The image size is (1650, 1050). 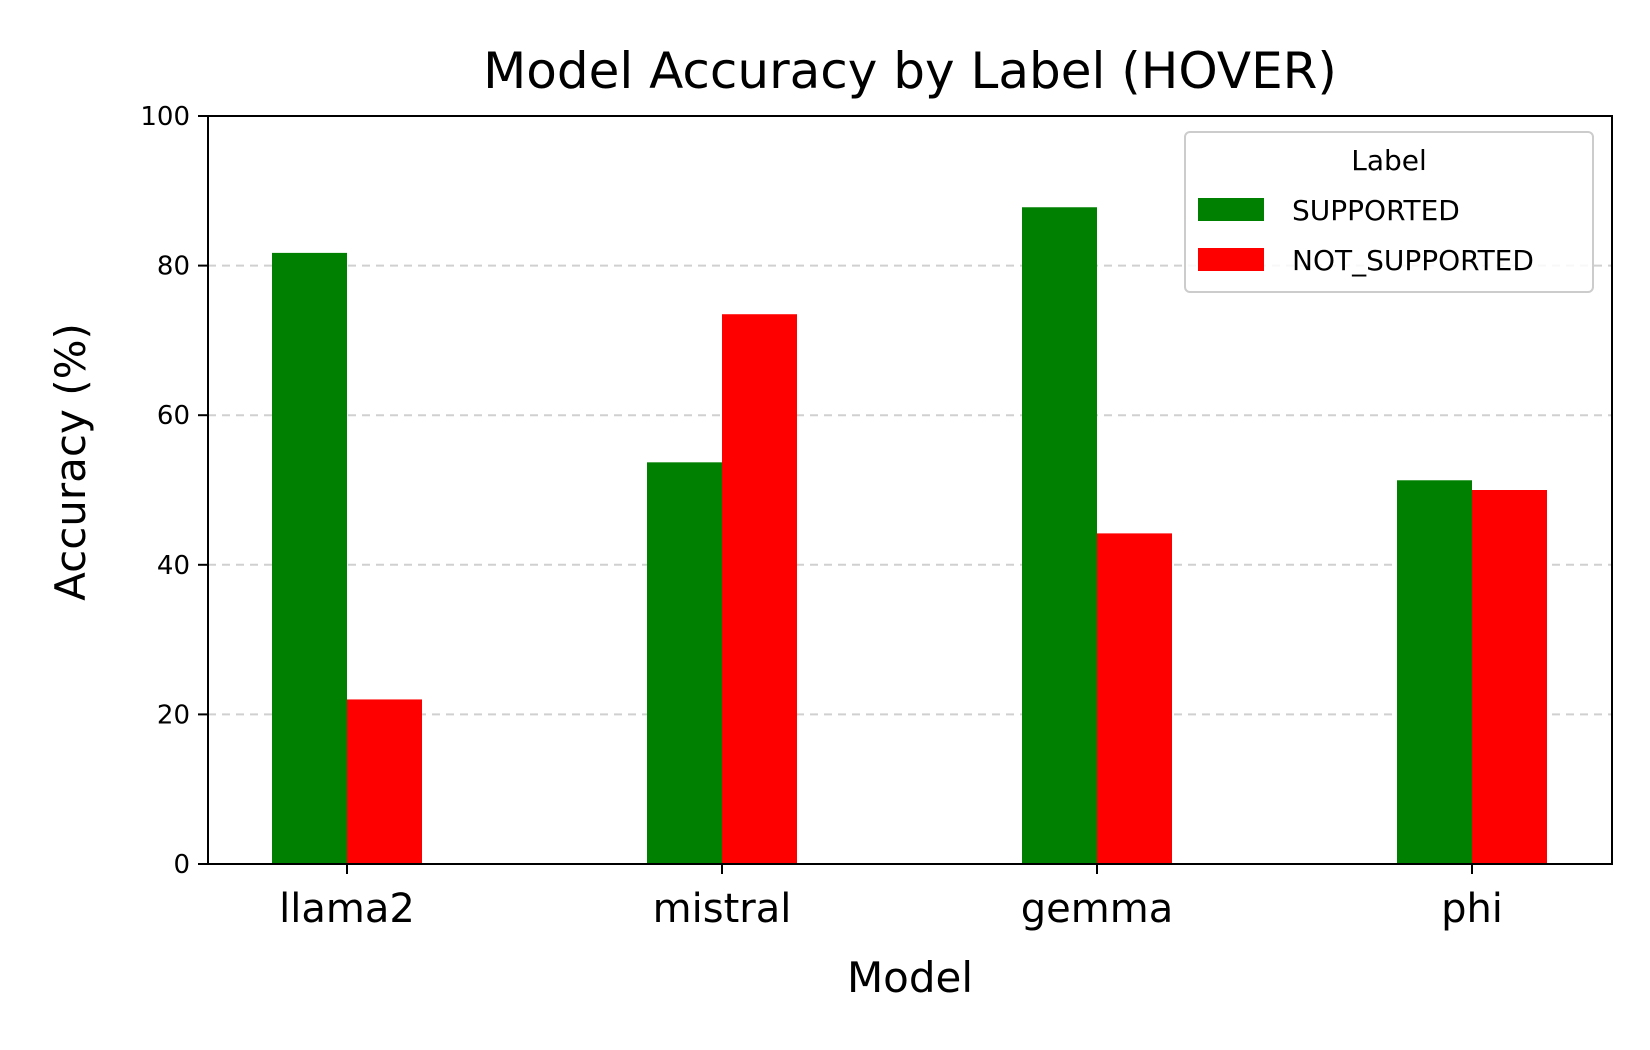 I want to click on bar-supported-phi, so click(x=1434, y=672).